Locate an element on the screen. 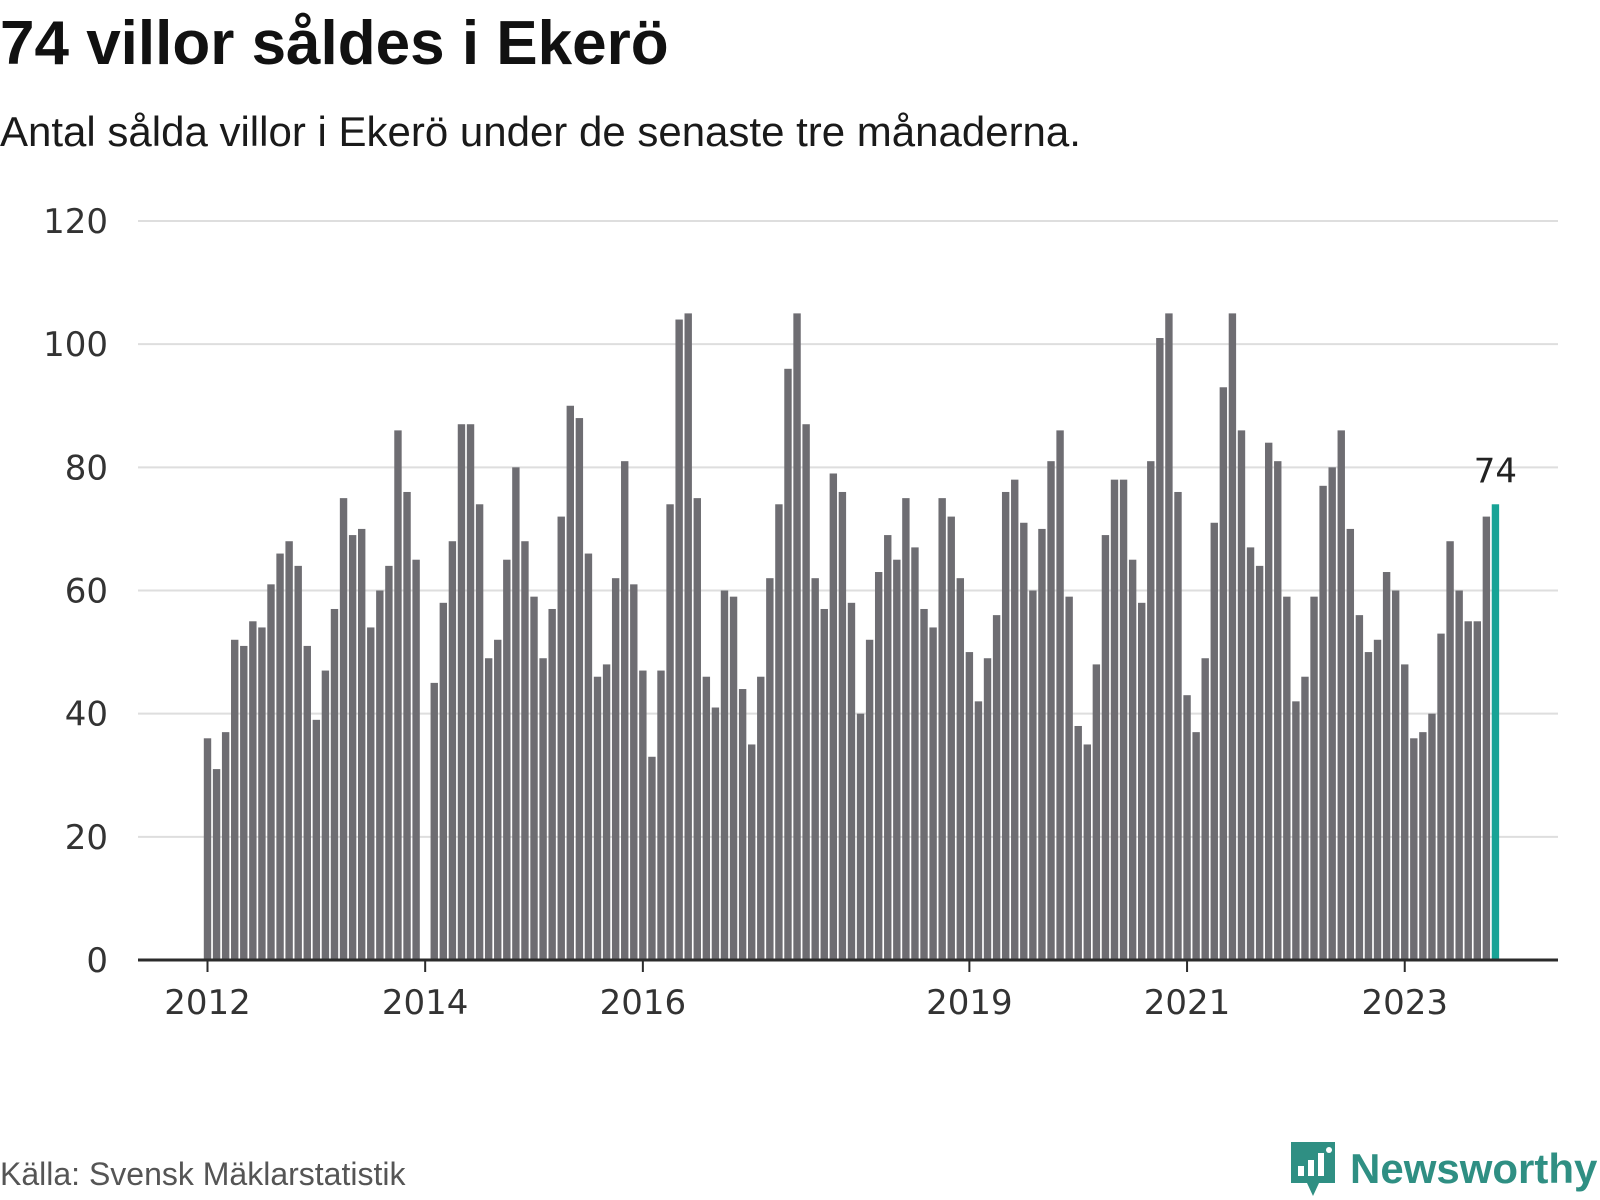 The image size is (1600, 1200). x-tick-label-2012: 2012 is located at coordinates (207, 1003).